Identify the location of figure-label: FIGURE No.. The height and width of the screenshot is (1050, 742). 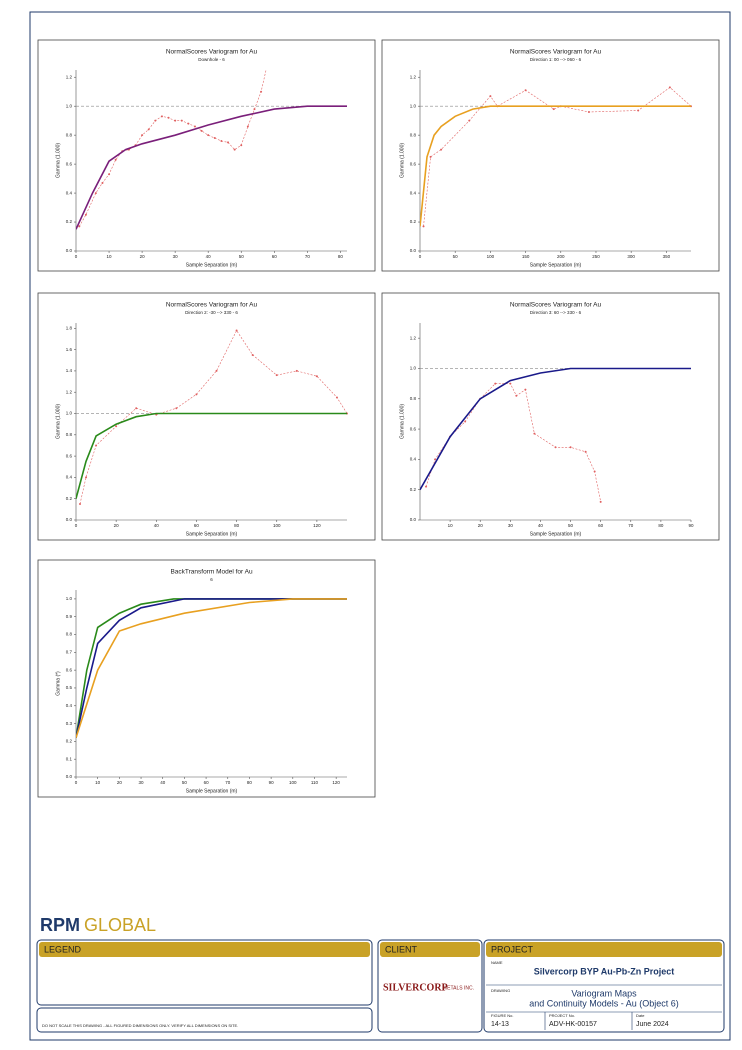
(502, 1015).